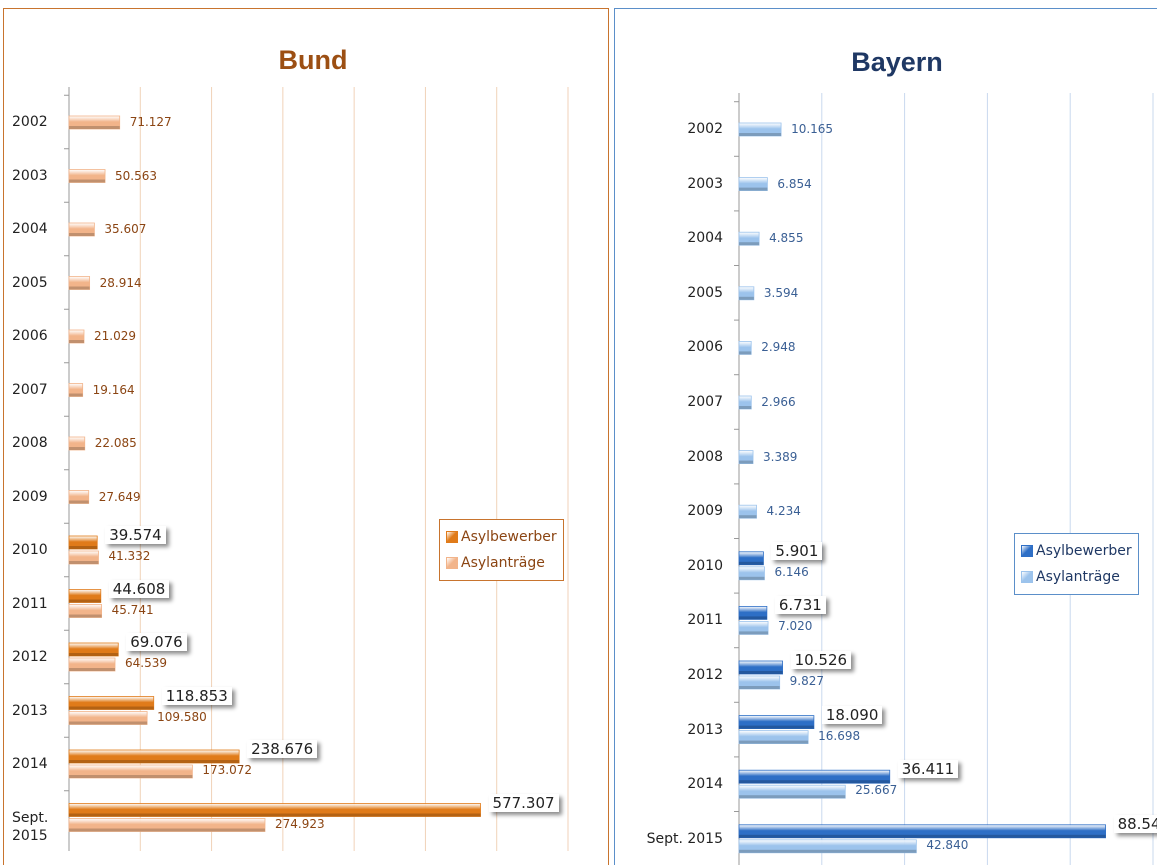 The image size is (1157, 865). What do you see at coordinates (795, 626) in the screenshot?
I see `value-label: 7.020` at bounding box center [795, 626].